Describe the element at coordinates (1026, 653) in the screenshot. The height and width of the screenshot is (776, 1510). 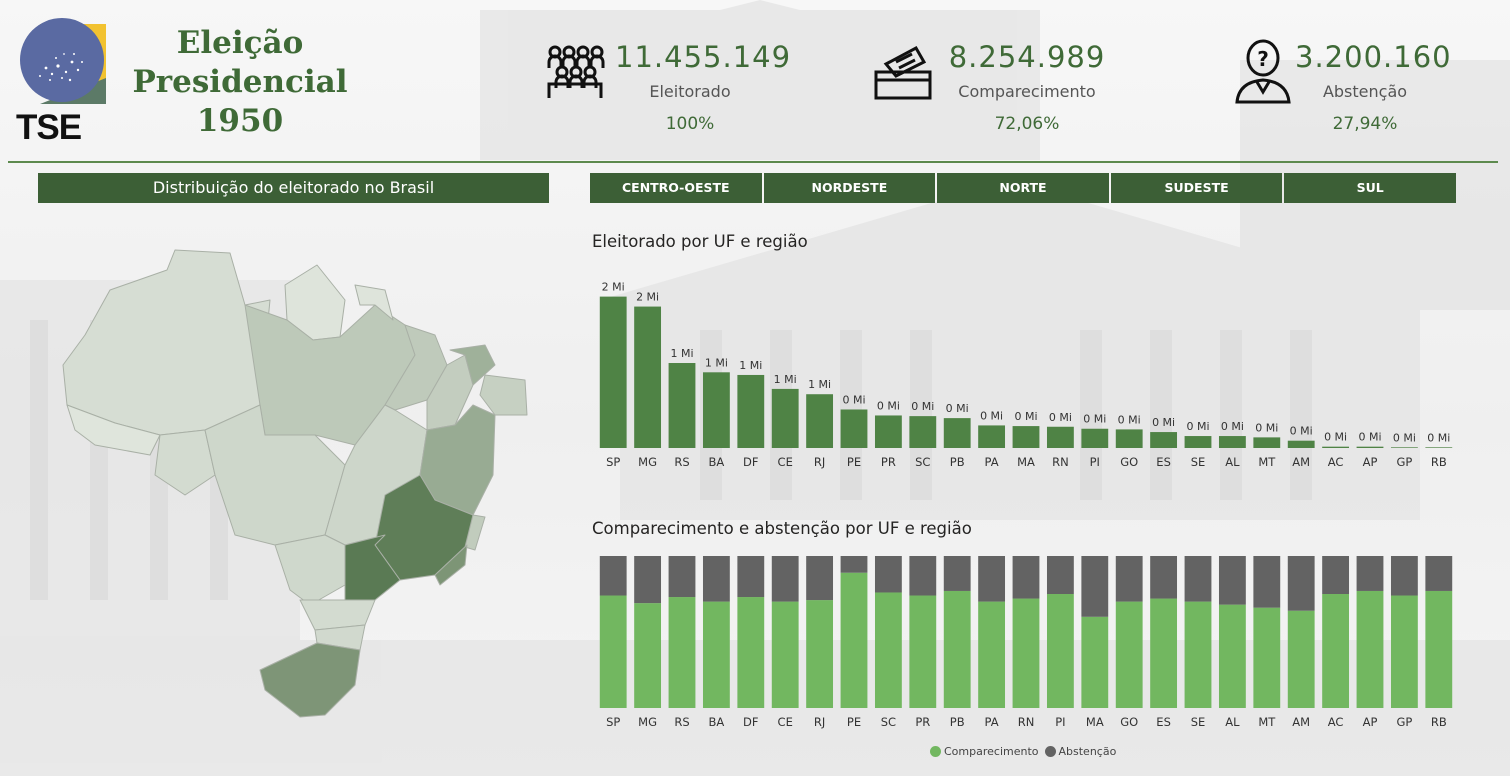
I see `stack-comparecimento-RN` at that location.